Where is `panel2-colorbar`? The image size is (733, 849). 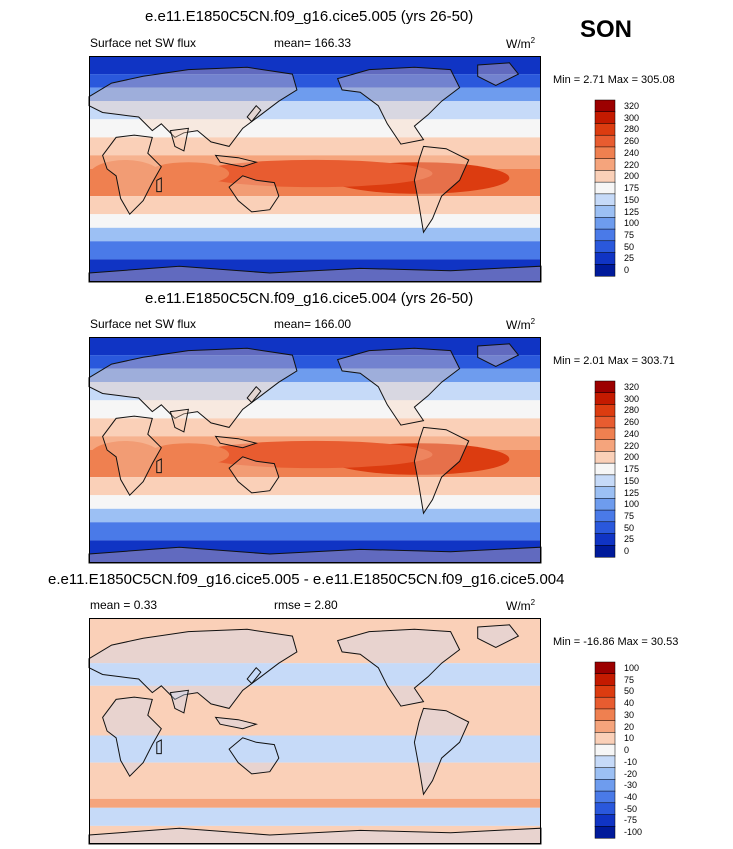
panel2-colorbar is located at coordinates (605, 469).